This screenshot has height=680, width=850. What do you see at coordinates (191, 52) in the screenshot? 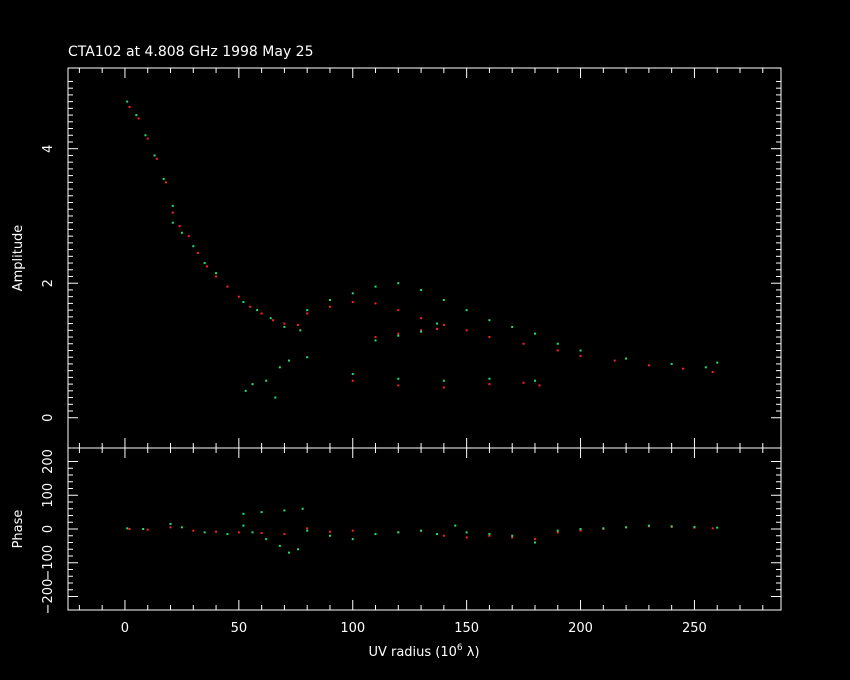
I see `chart-title: CTA102 at 4.808 GHz 1998 May 25` at bounding box center [191, 52].